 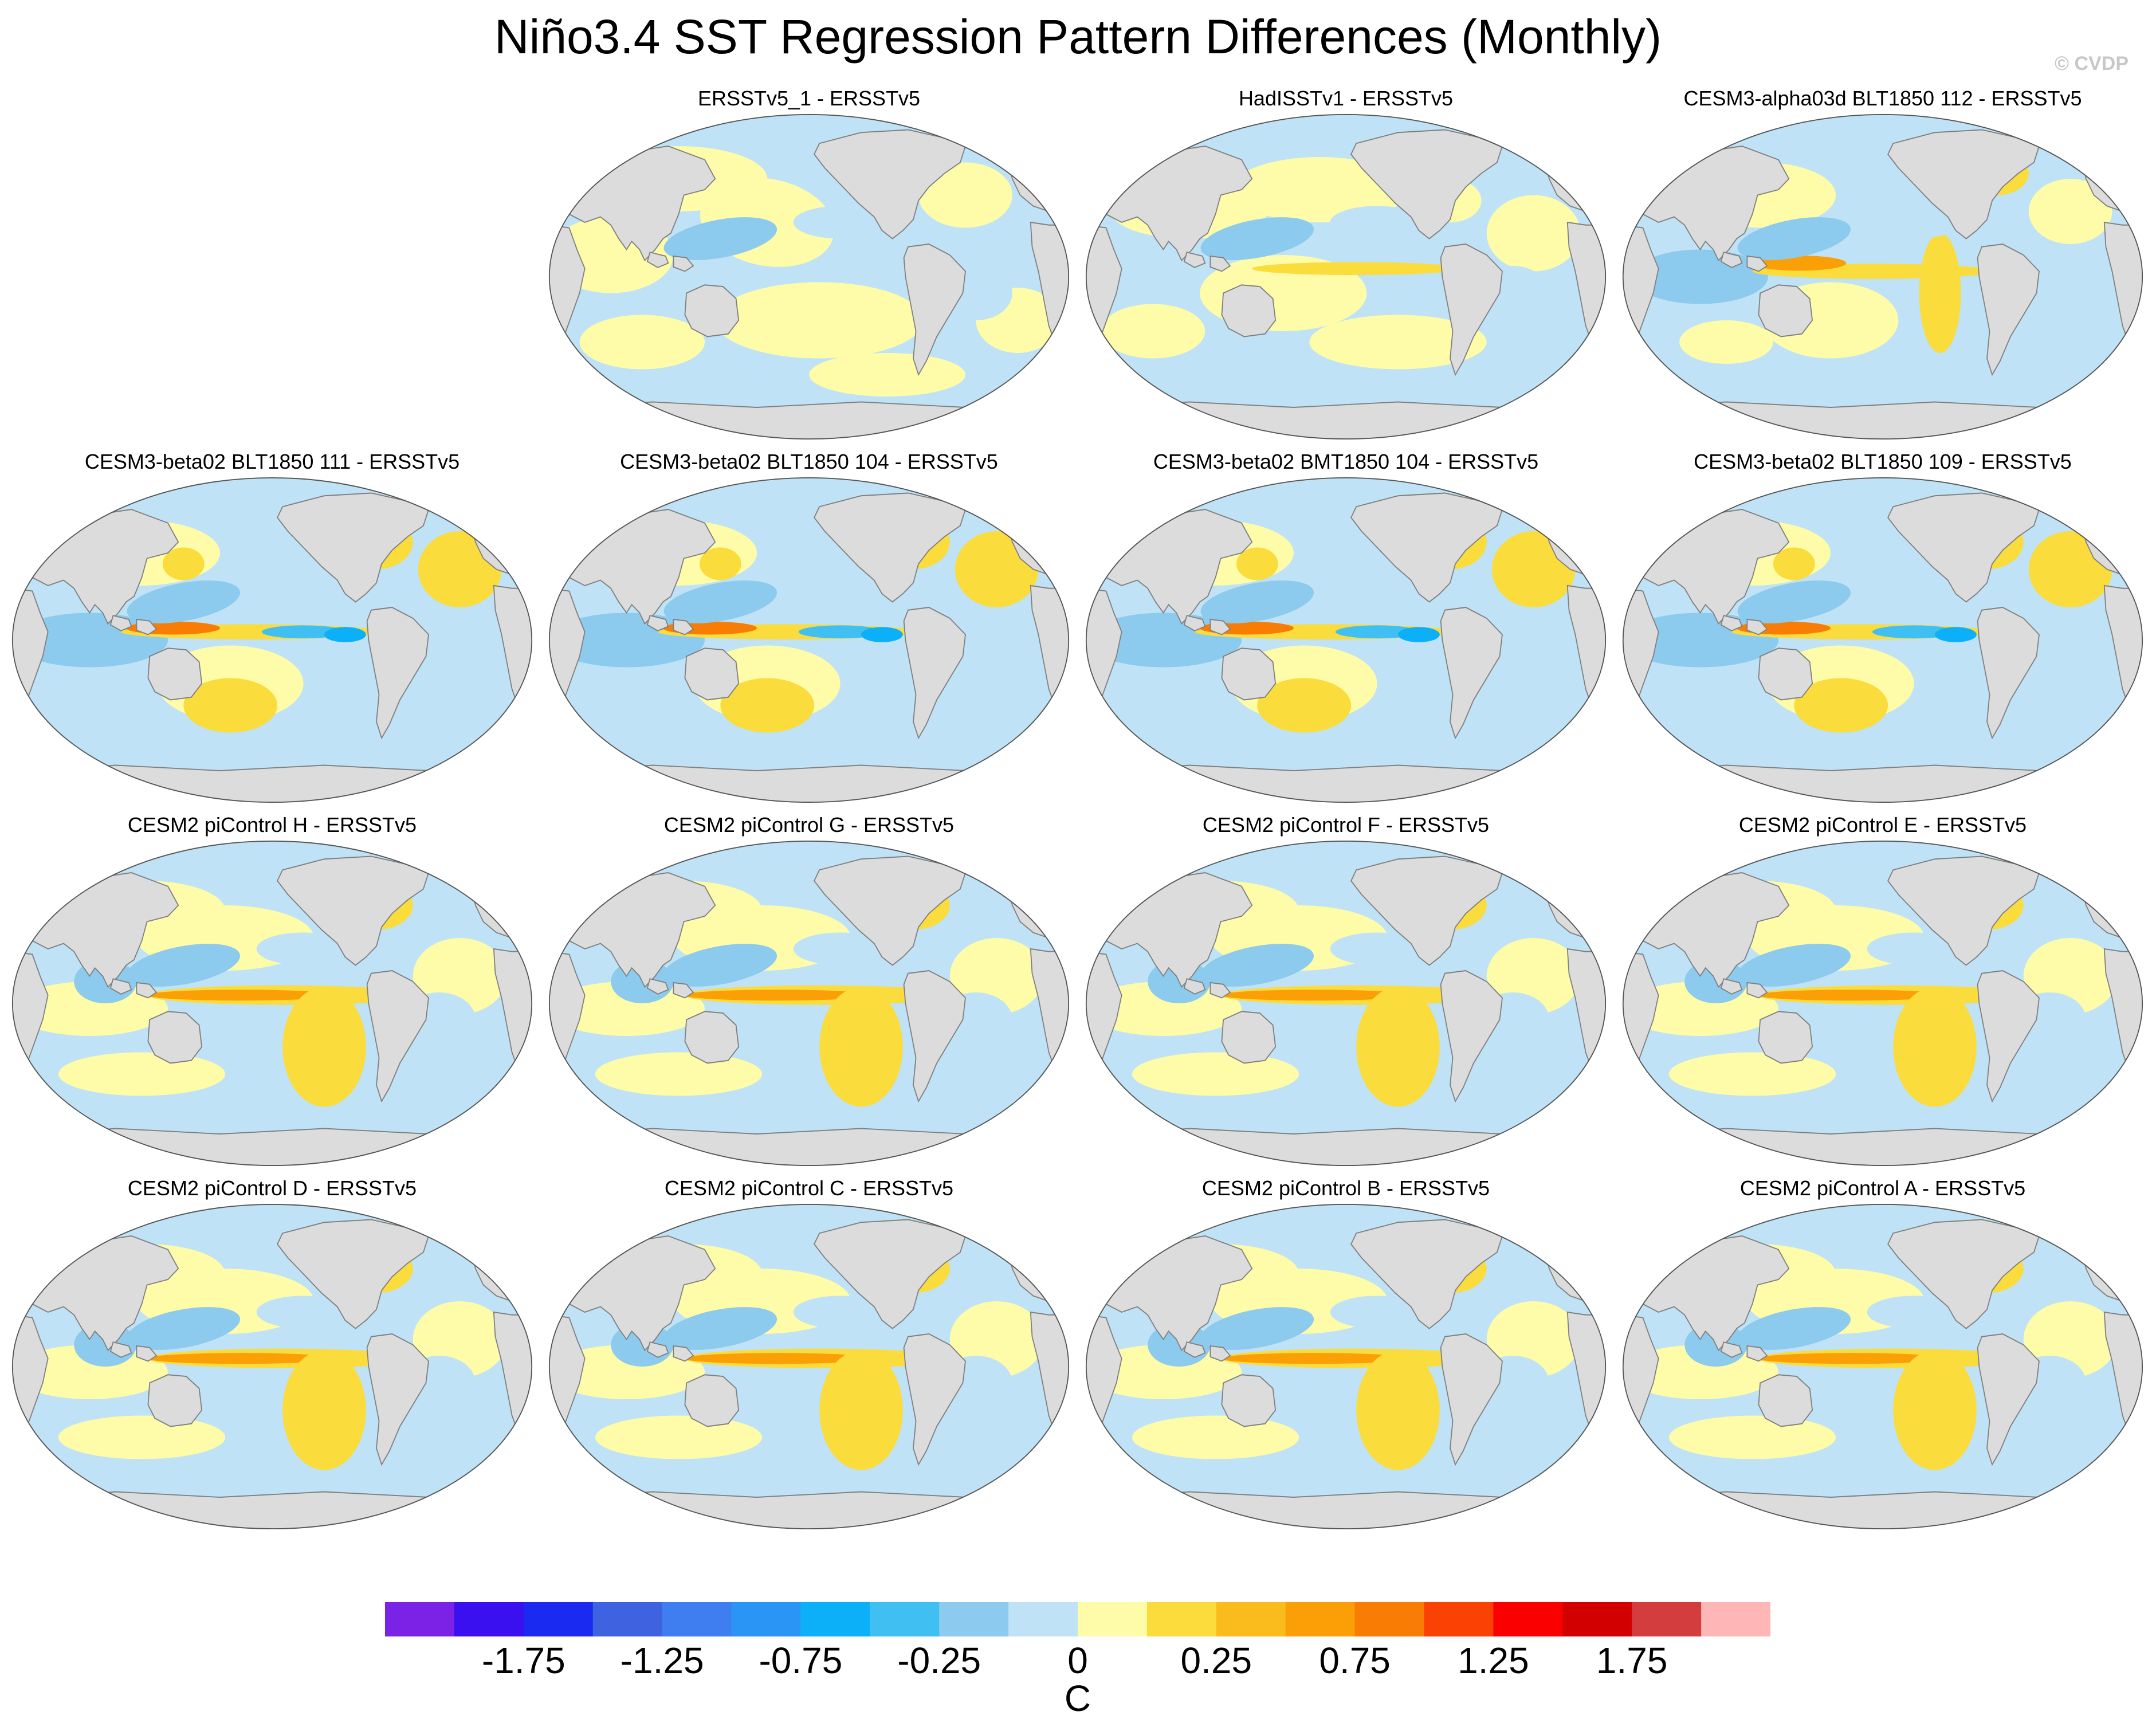 What do you see at coordinates (1077, 1699) in the screenshot?
I see `colorbar-unit-label: C` at bounding box center [1077, 1699].